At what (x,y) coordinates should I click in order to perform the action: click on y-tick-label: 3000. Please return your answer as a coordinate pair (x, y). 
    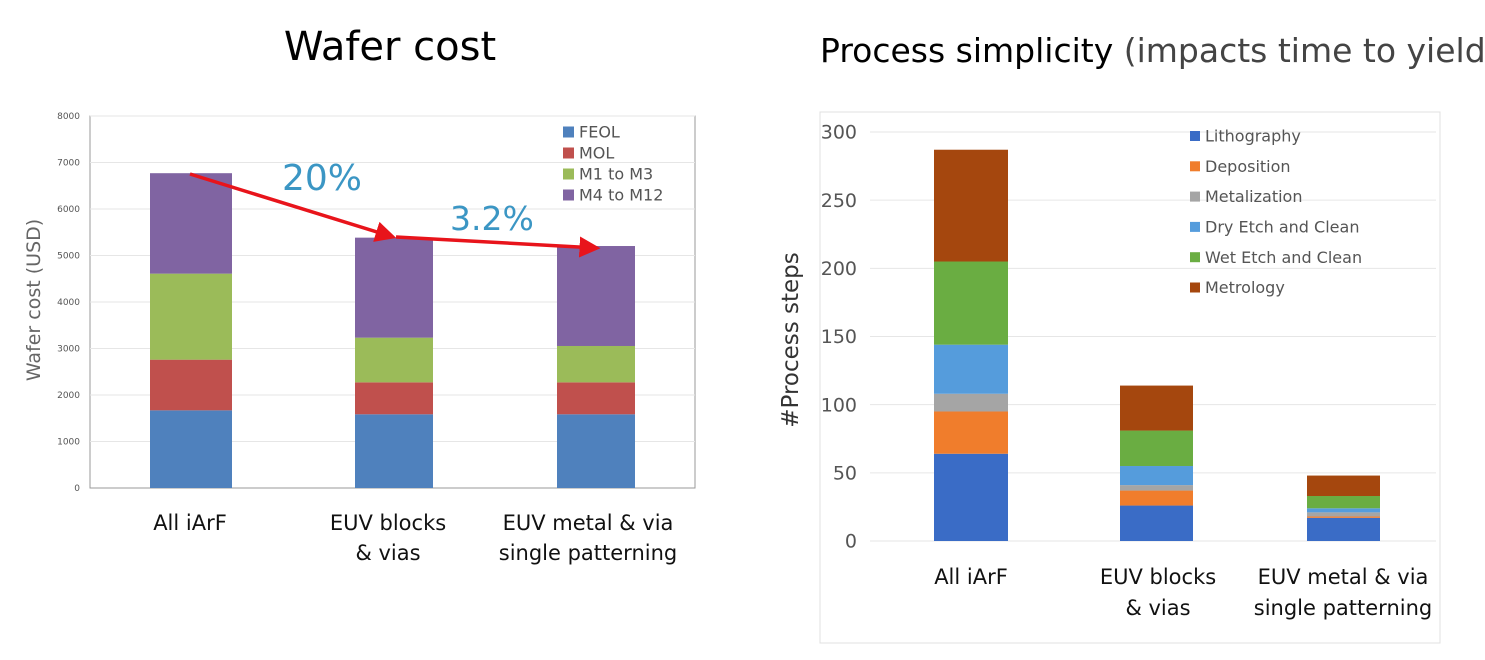
    Looking at the image, I should click on (68, 350).